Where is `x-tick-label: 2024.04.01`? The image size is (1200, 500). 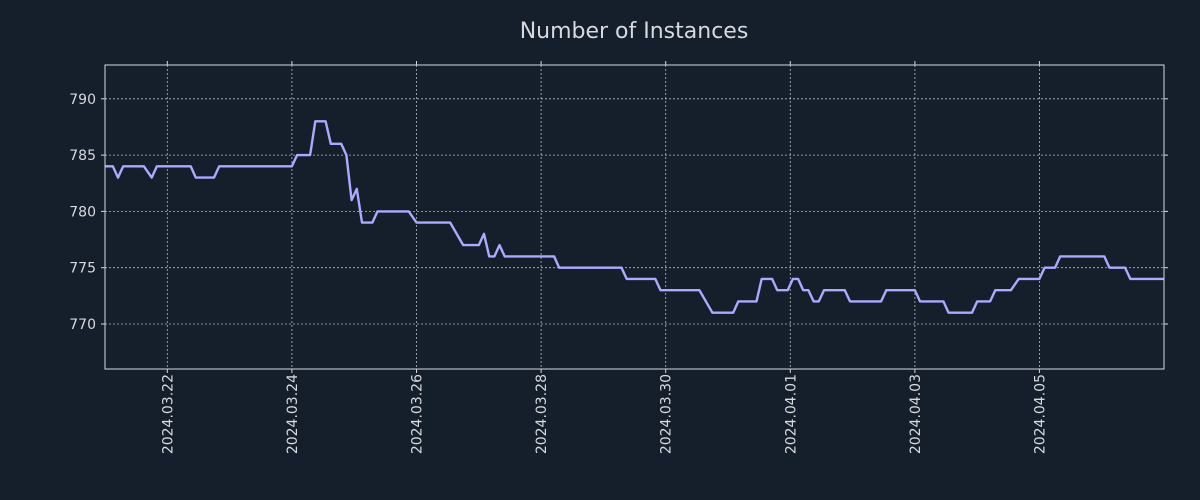 x-tick-label: 2024.04.01 is located at coordinates (791, 414).